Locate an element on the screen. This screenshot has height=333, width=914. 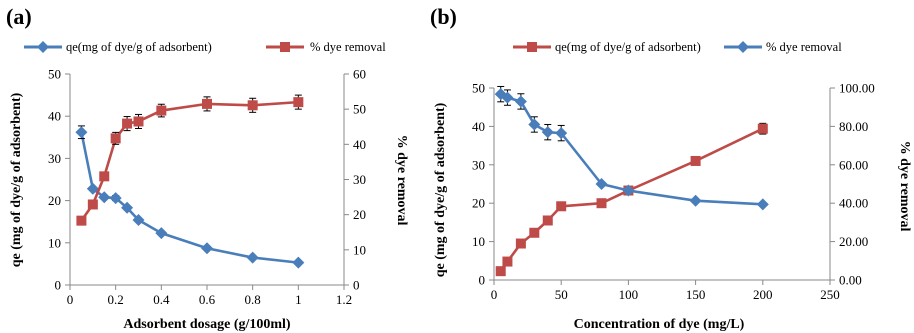
panel-b-x-tick-label: 0 is located at coordinates (494, 294).